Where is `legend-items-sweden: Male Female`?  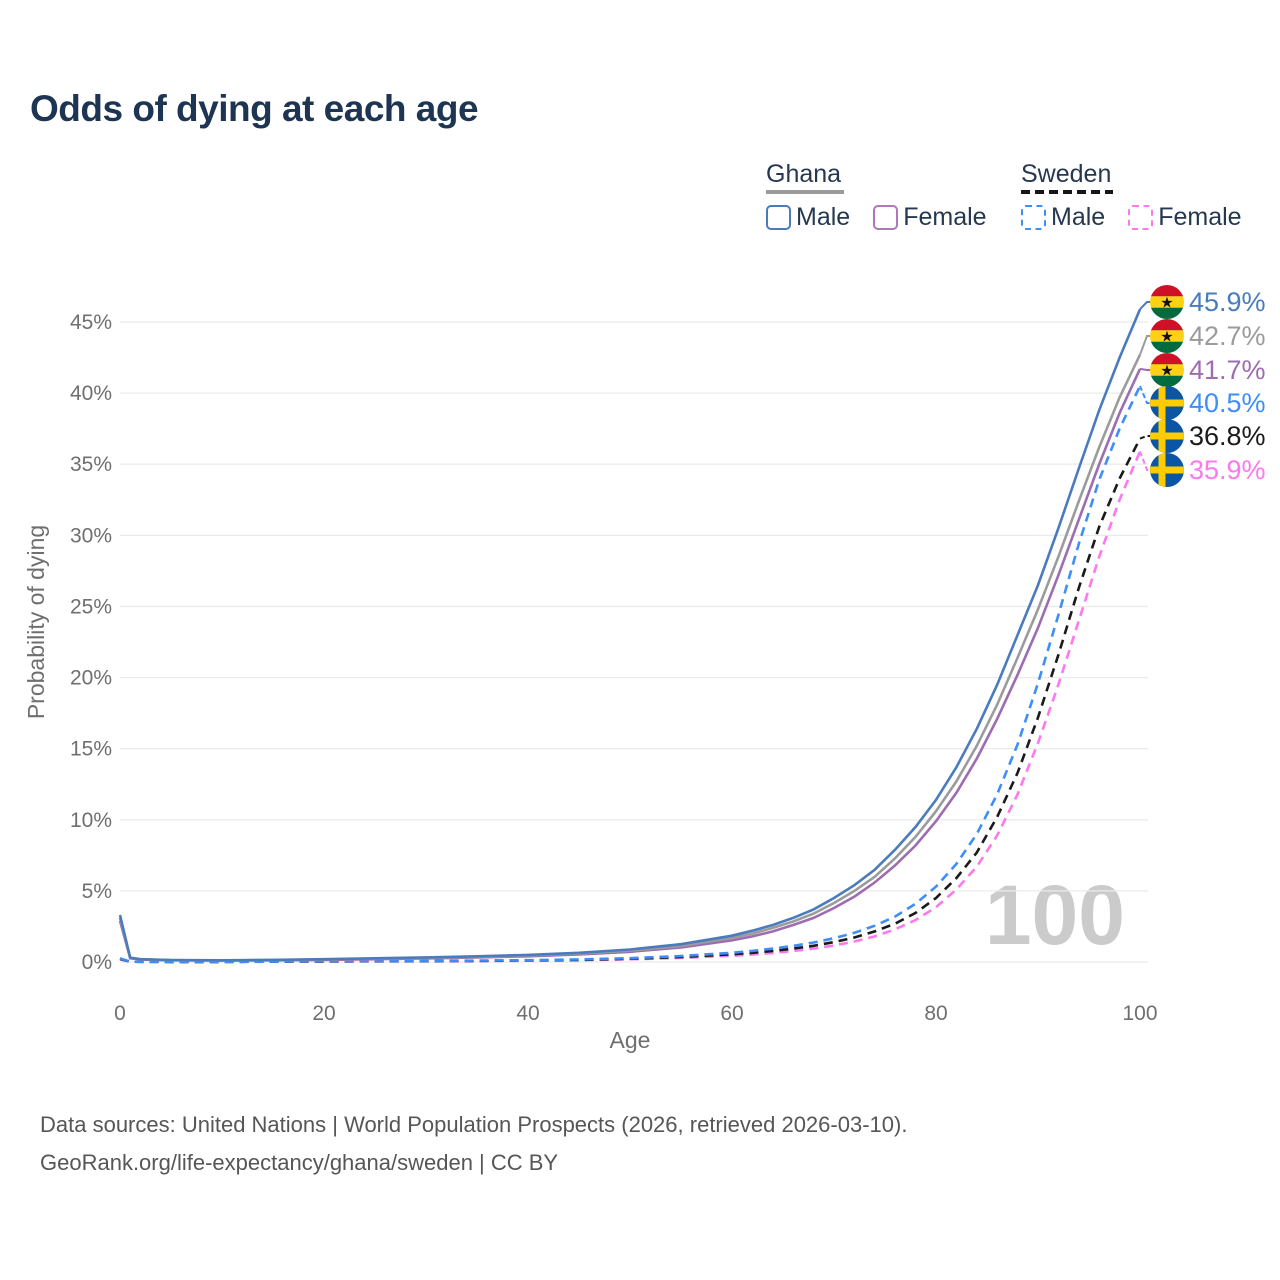
legend-items-sweden: Male Female is located at coordinates (1131, 217).